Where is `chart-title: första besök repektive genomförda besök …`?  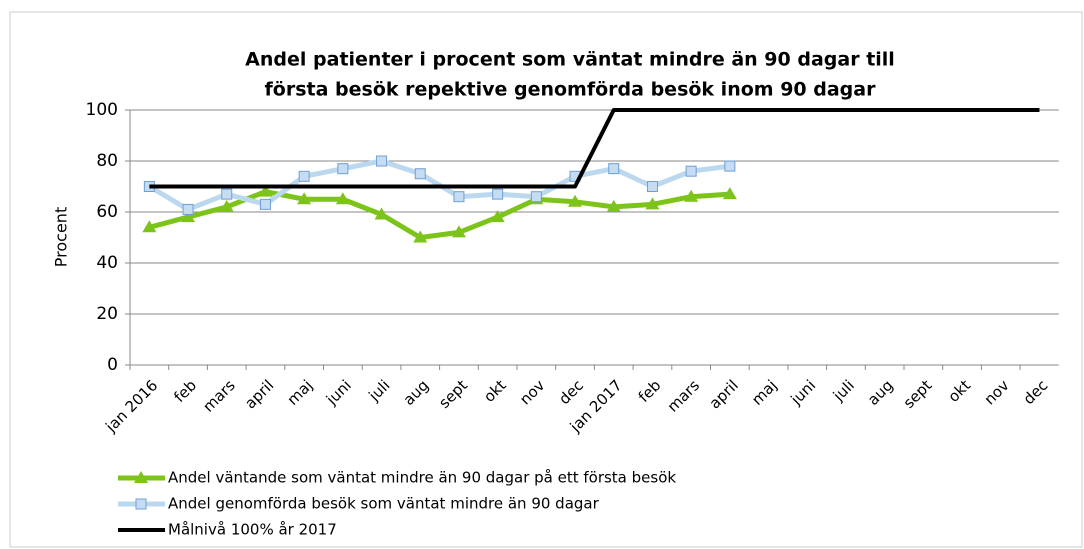 chart-title: första besök repektive genomförda besök … is located at coordinates (571, 90).